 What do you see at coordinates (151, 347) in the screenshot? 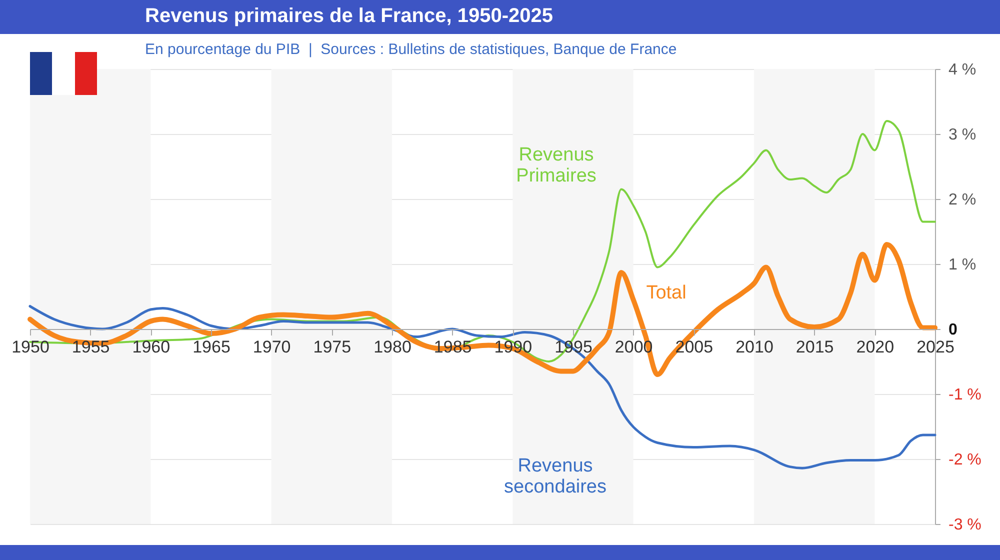
I see `x-tick-label: 1960` at bounding box center [151, 347].